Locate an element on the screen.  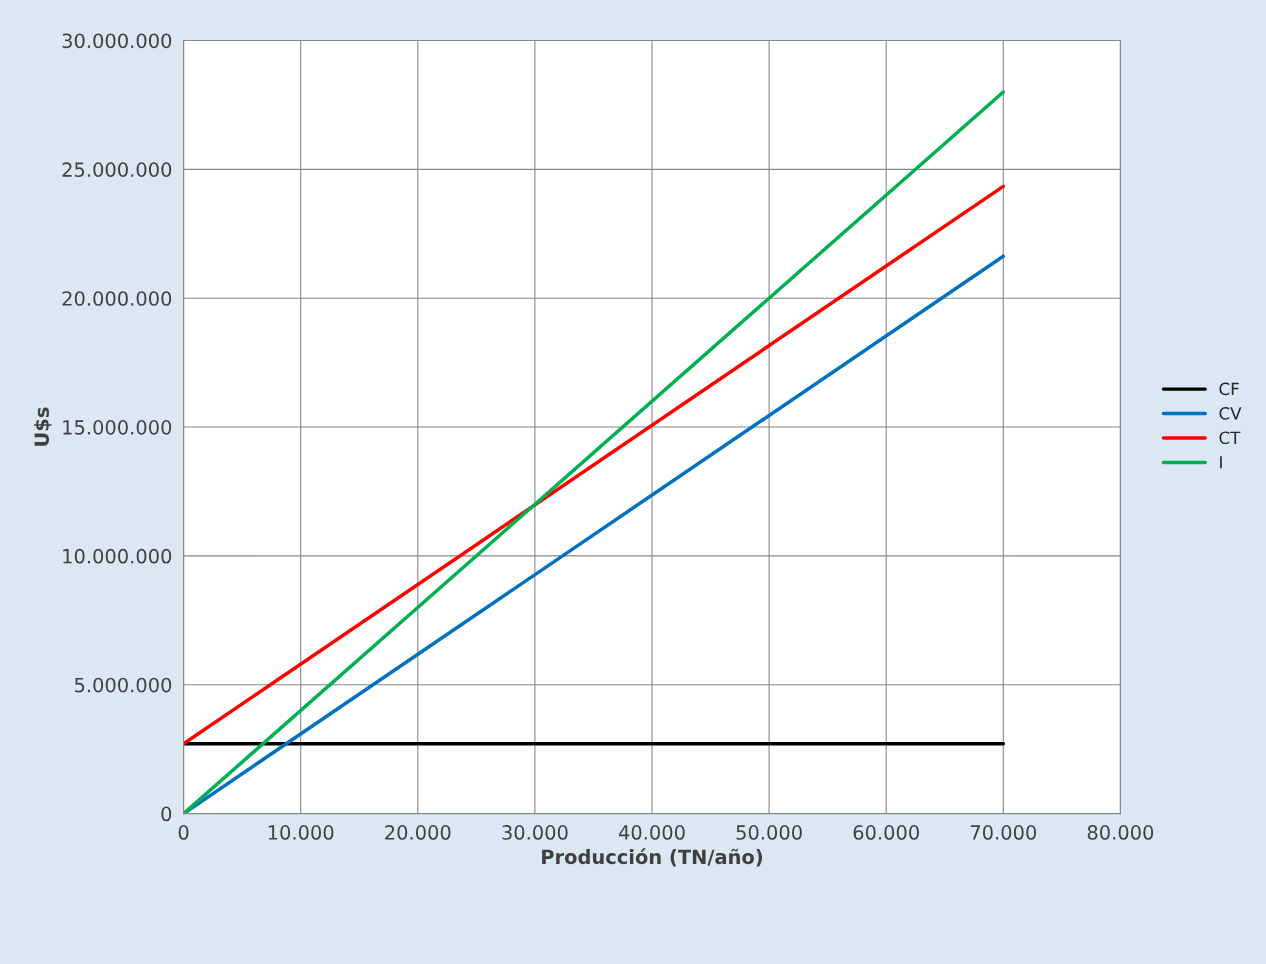
legend-label: CT is located at coordinates (1230, 438).